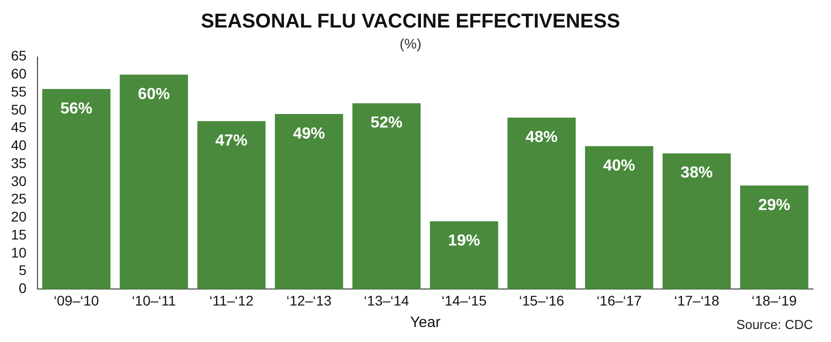 Image resolution: width=831 pixels, height=342 pixels. Describe the element at coordinates (22, 288) in the screenshot. I see `y-tick-label: 0` at that location.